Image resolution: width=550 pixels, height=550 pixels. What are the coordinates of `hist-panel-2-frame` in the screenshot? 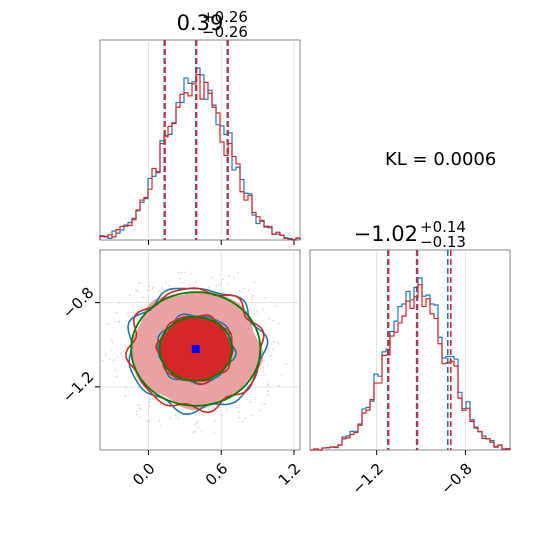 It's located at (410, 350).